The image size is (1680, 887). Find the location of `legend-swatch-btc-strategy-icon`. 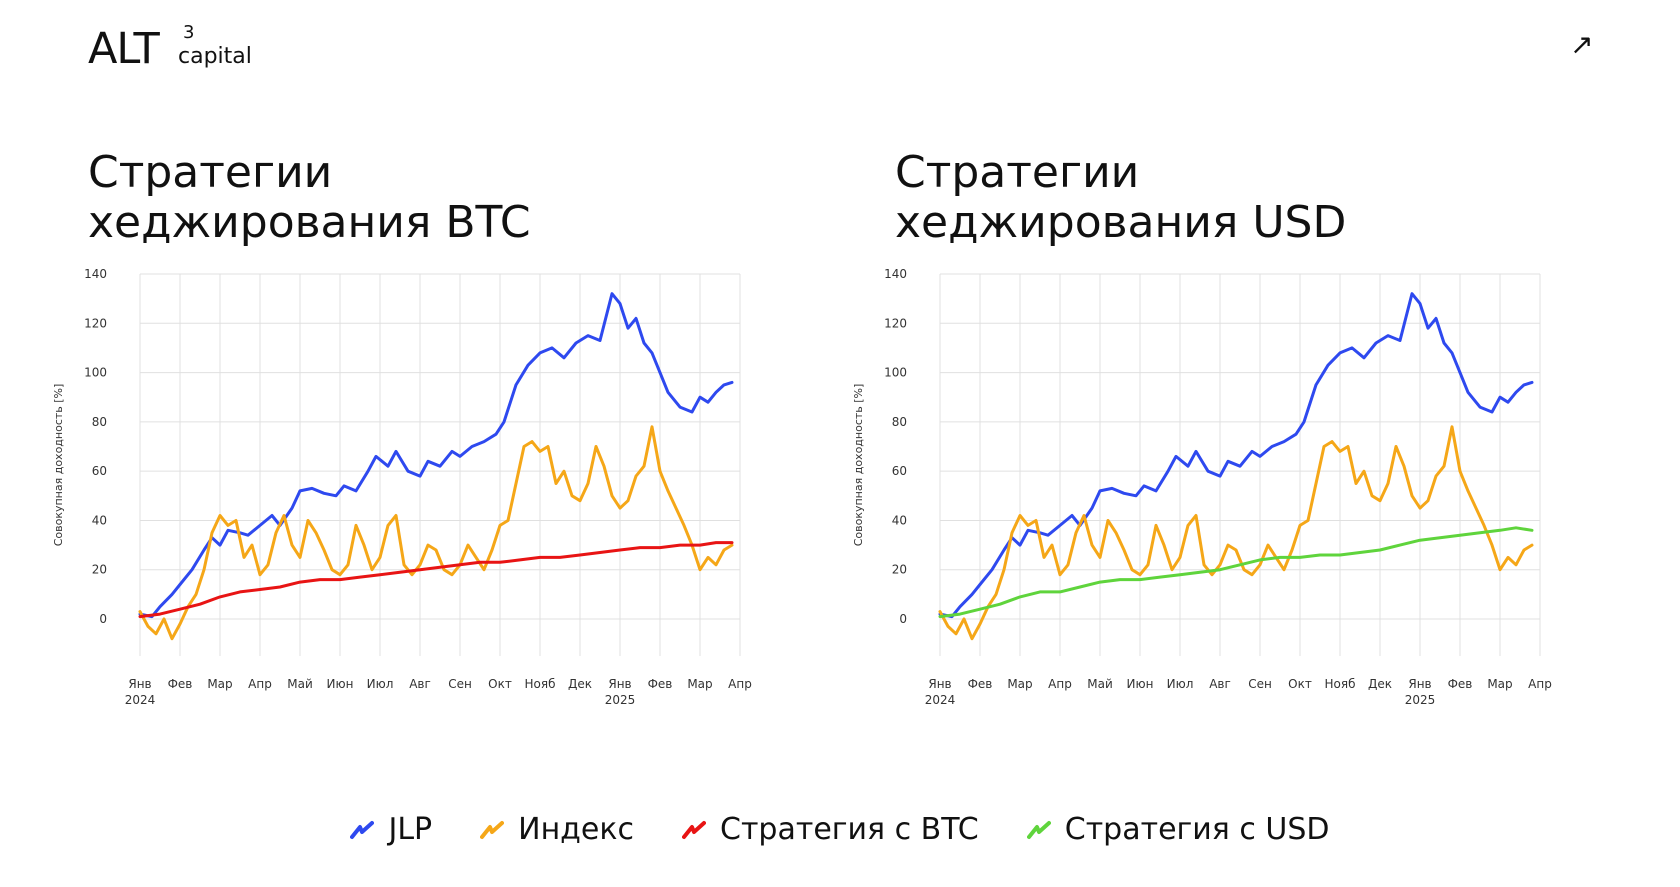

legend-swatch-btc-strategy-icon is located at coordinates (694, 829).